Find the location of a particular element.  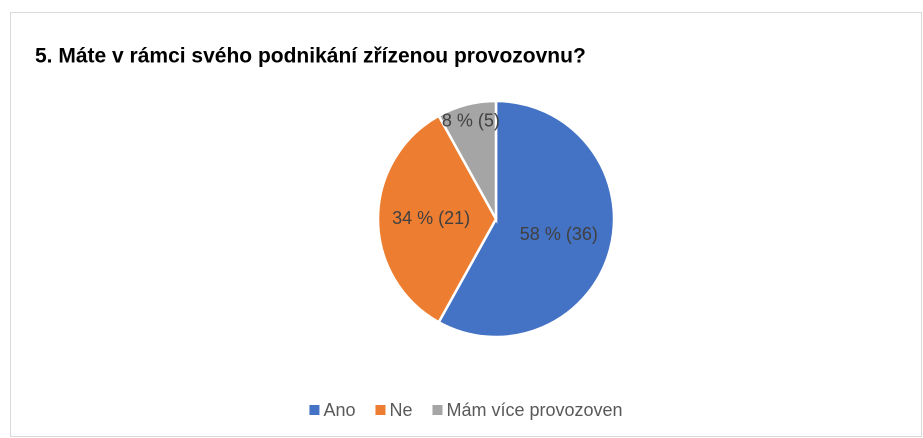

data-label: 58 % (36) is located at coordinates (559, 234).